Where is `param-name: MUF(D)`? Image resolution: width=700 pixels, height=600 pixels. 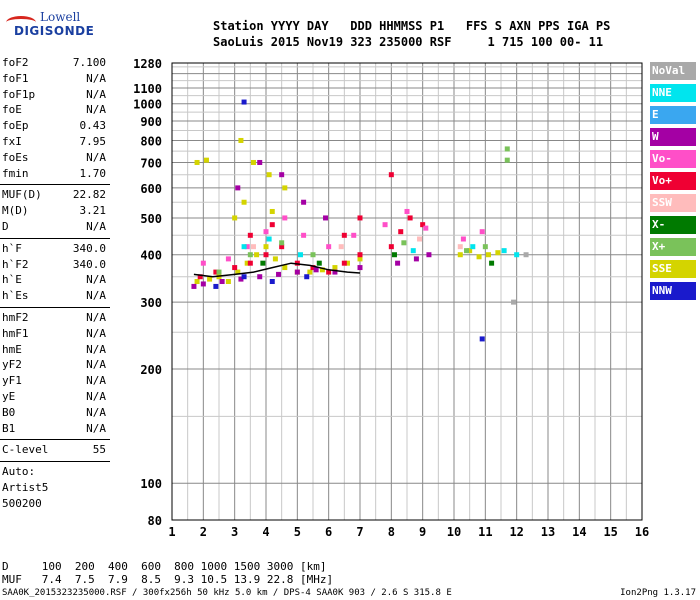
param-name: MUF(D) is located at coordinates (22, 195).